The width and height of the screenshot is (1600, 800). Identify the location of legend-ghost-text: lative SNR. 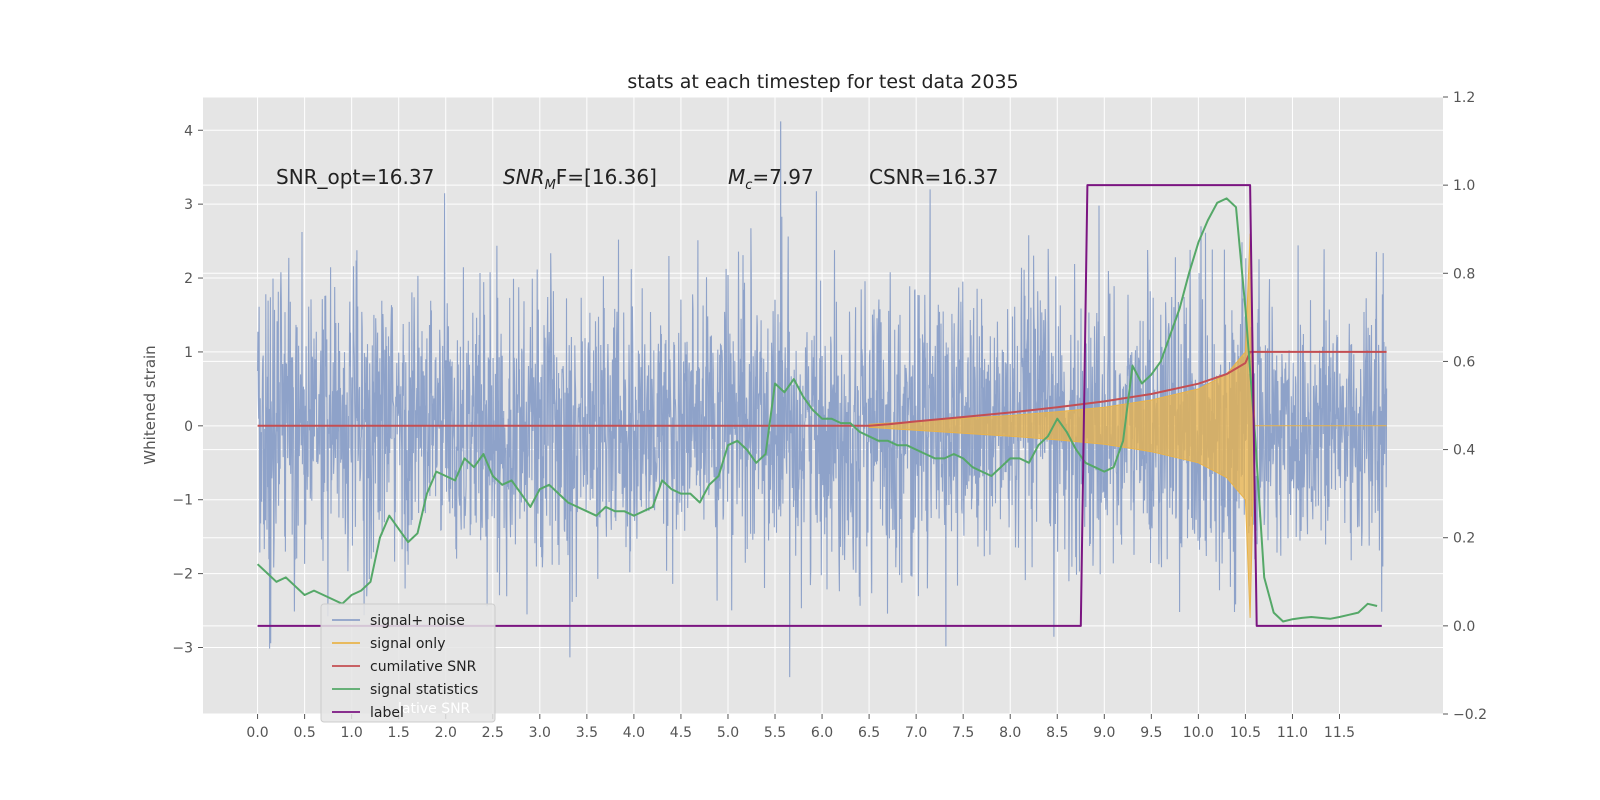
(434, 709).